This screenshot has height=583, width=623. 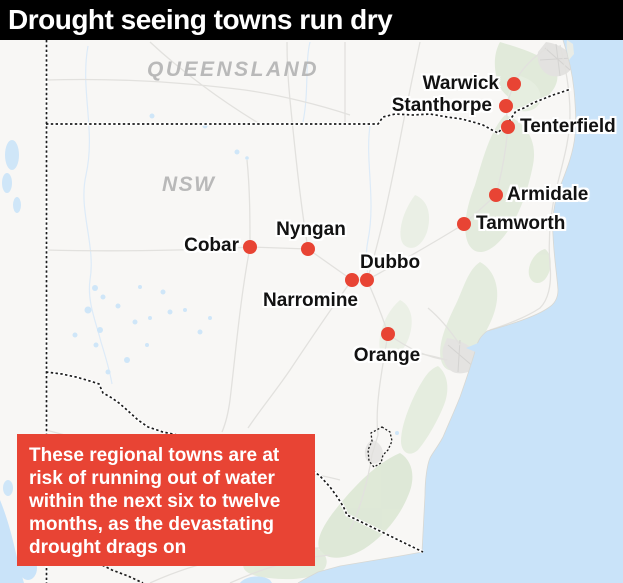 What do you see at coordinates (380, 447) in the screenshot?
I see `act-border` at bounding box center [380, 447].